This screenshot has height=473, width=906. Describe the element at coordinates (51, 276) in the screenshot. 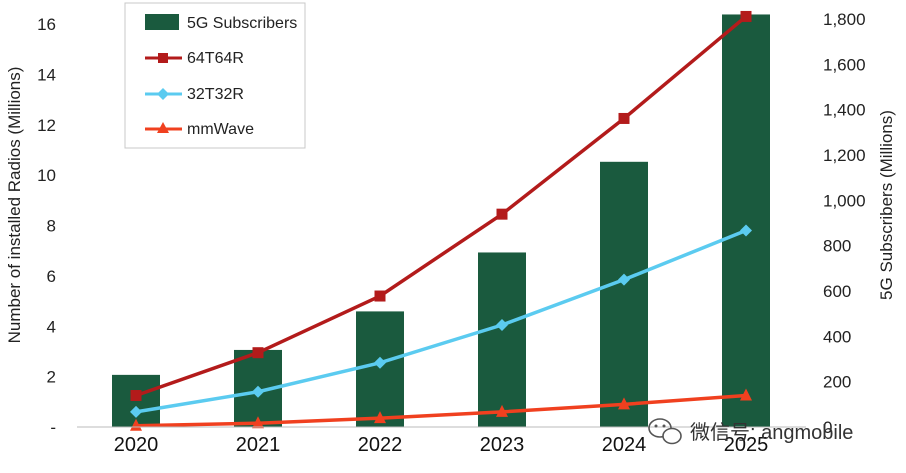

I see `left-tick-label: 6` at that location.